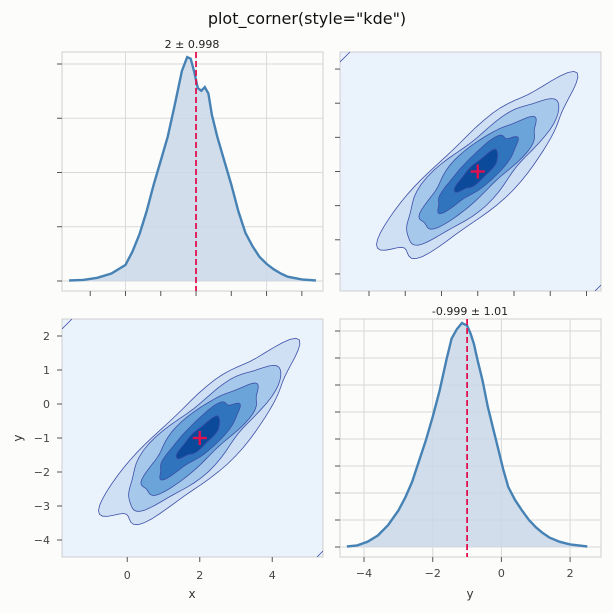 This screenshot has width=613, height=613. I want to click on ytick-label-4: 0, so click(46, 404).